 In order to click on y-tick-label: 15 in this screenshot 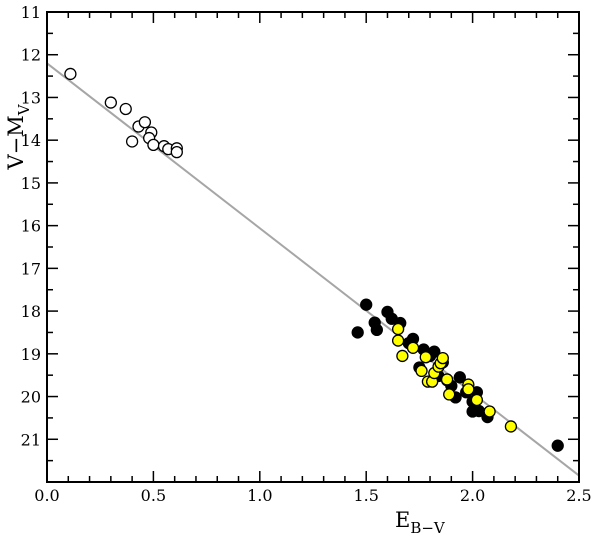, I will do `click(31, 183)`.